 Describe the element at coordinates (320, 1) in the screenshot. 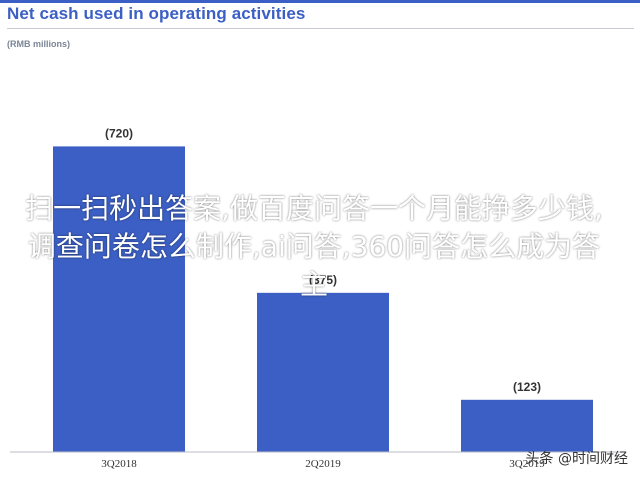

I see `top-rule` at that location.